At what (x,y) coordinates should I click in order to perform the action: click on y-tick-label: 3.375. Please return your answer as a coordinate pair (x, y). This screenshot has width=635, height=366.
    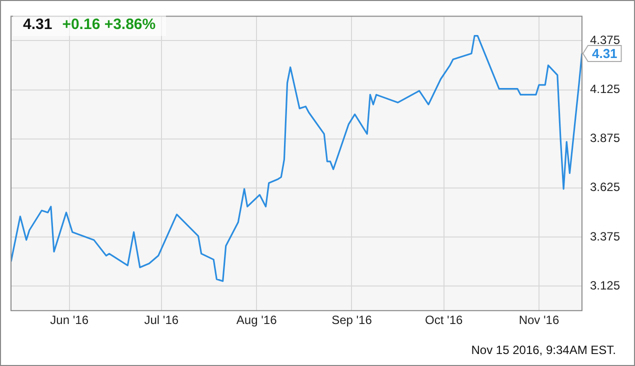
    Looking at the image, I should click on (605, 236).